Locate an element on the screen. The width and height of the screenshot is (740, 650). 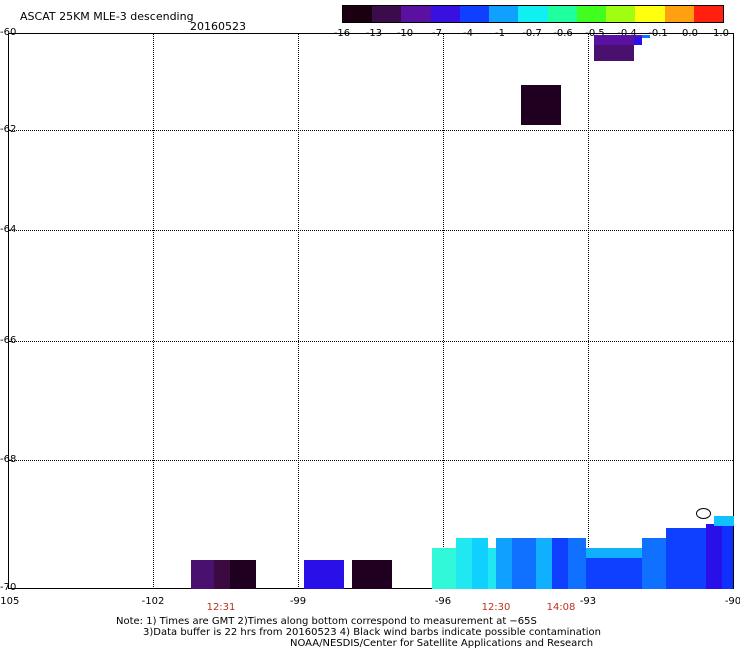
product-date: 20160523 is located at coordinates (218, 26).